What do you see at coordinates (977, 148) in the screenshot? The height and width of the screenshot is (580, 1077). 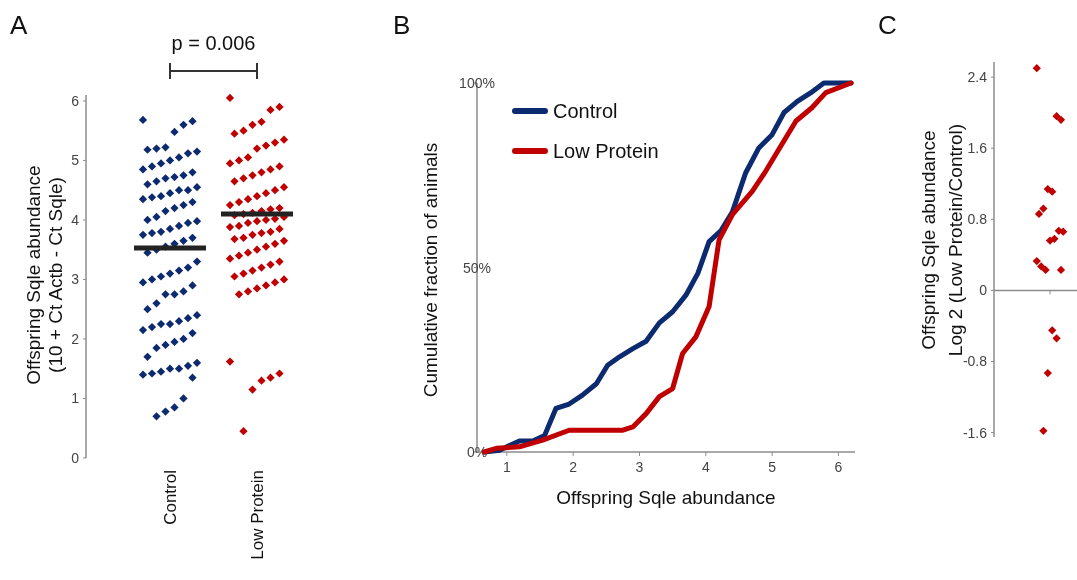 I see `y-tick-label: 1.6` at bounding box center [977, 148].